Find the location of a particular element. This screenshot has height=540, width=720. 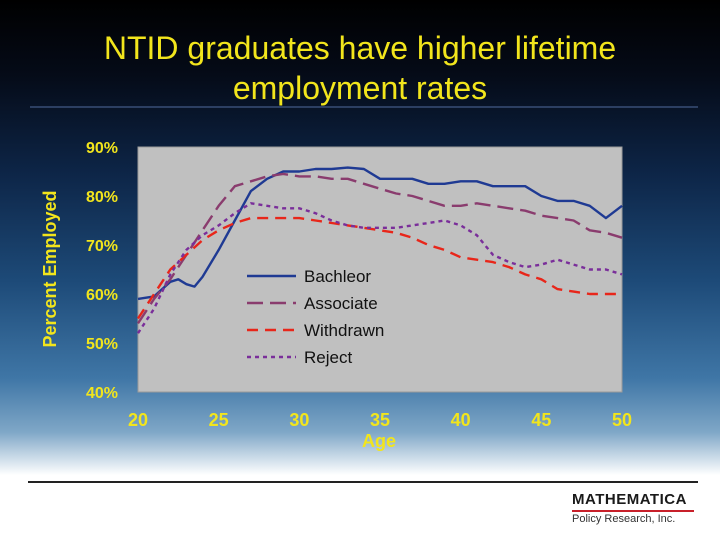

series-line-withdrawn is located at coordinates (379, 268).